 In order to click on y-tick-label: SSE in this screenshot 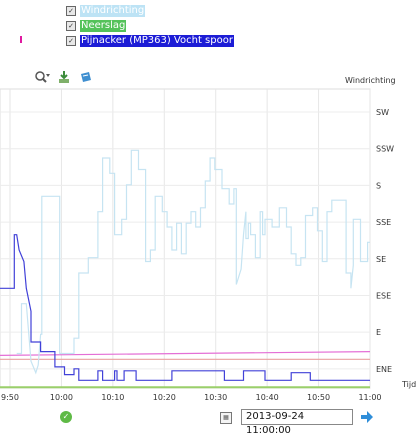, I will do `click(383, 222)`.